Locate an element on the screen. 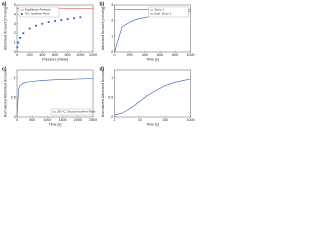  x-tick-label: 10 is located at coordinates (140, 120).